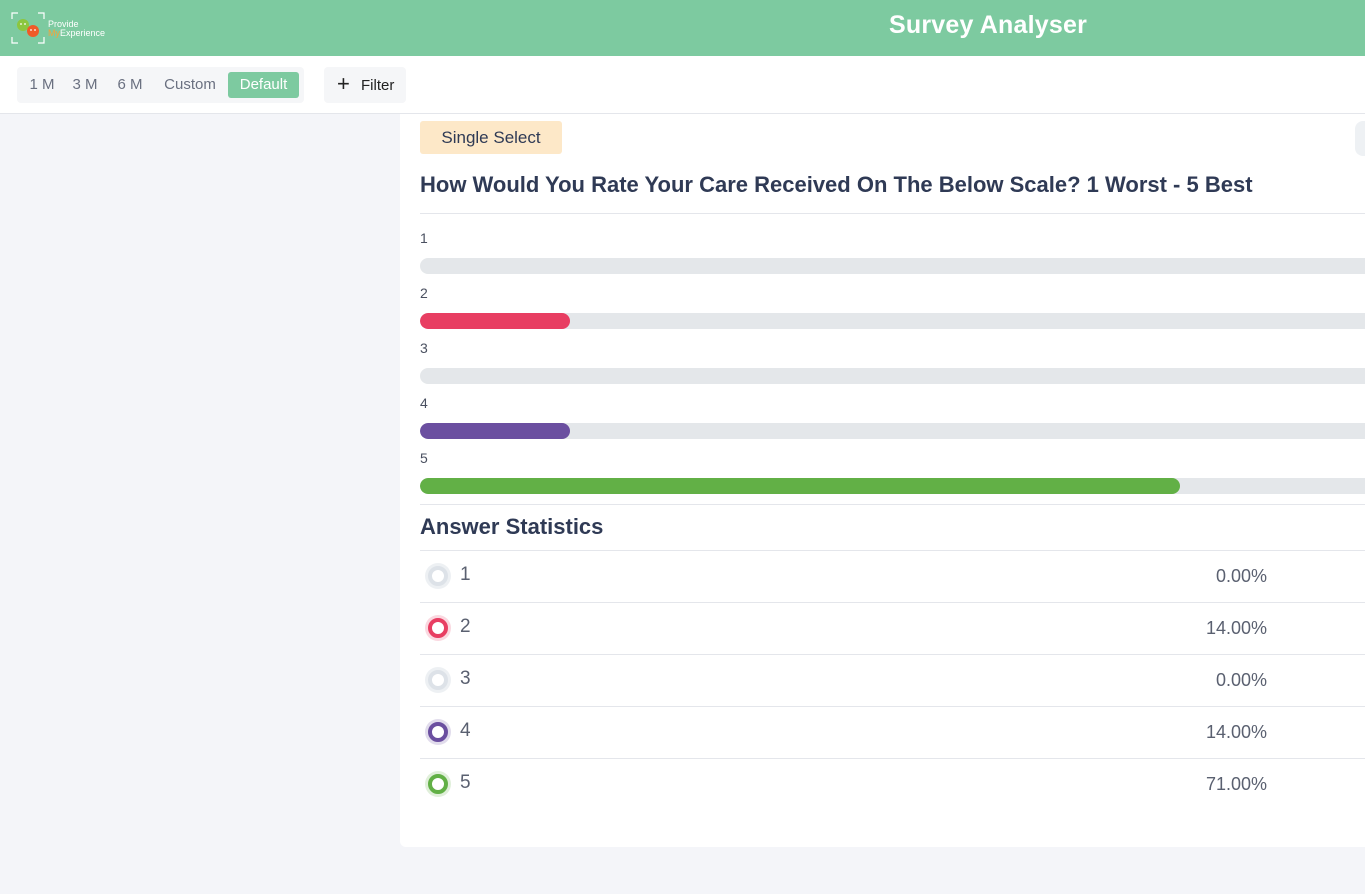 Image resolution: width=1365 pixels, height=894 pixels. What do you see at coordinates (465, 730) in the screenshot?
I see `stat-label: 4` at bounding box center [465, 730].